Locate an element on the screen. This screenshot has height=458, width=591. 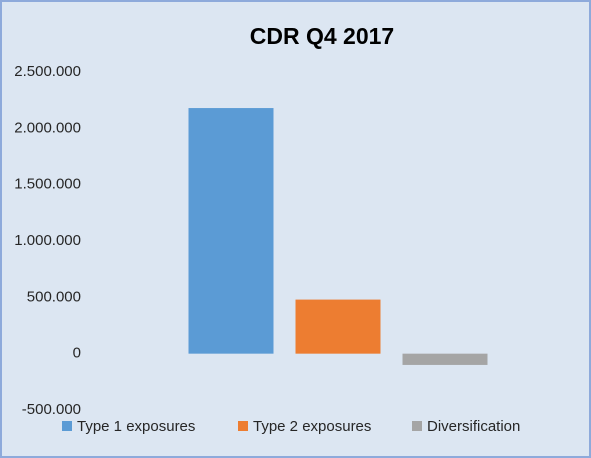
y-tick-label: 1.000.000 is located at coordinates (47, 240).